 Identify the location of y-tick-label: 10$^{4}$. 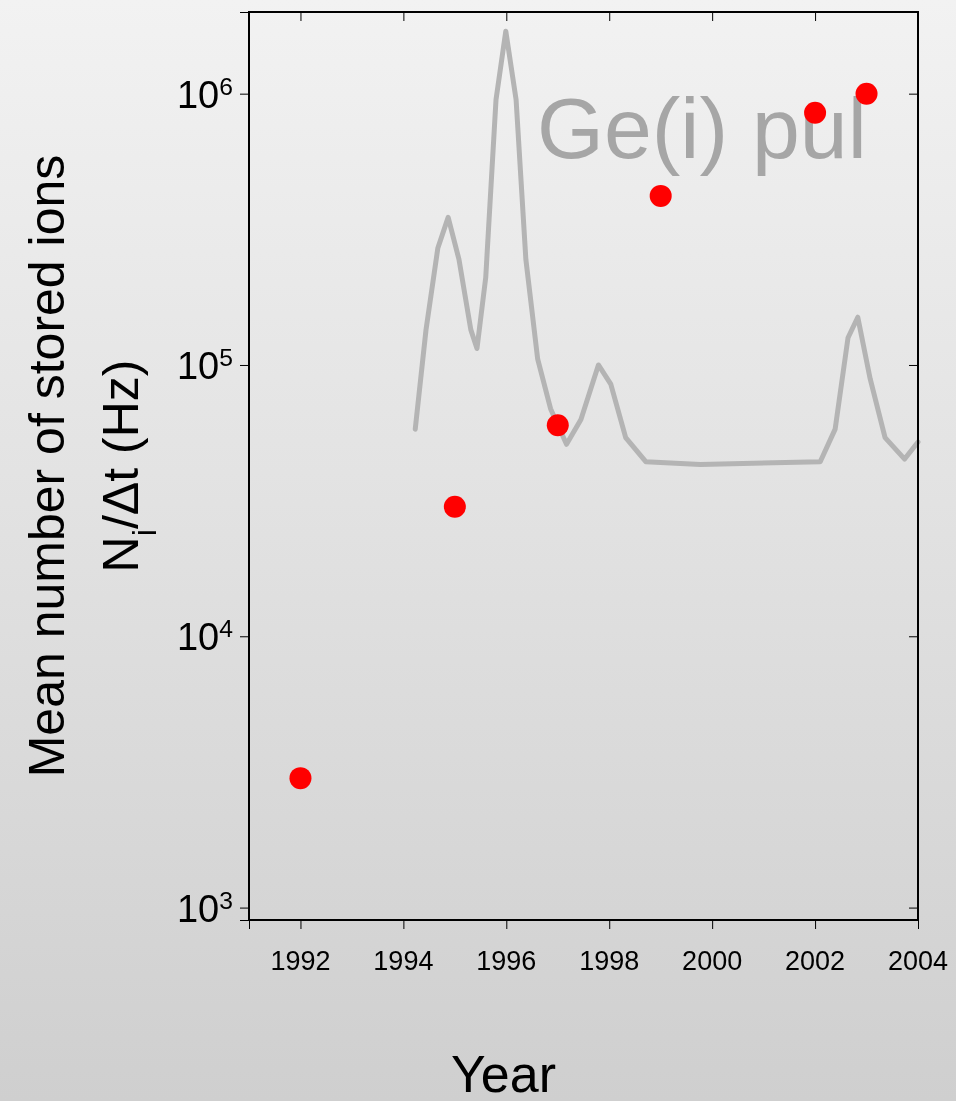
(204, 636).